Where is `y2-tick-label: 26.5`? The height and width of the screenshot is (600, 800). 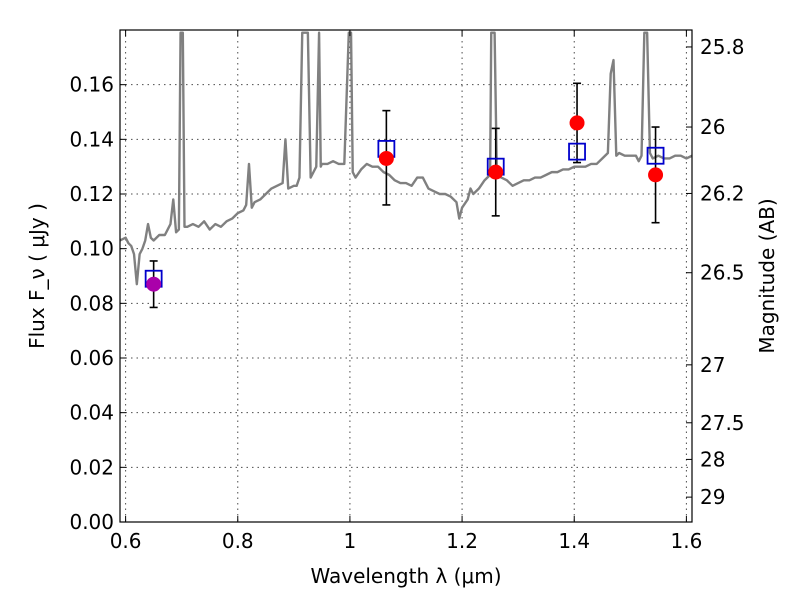
y2-tick-label: 26.5 is located at coordinates (722, 273).